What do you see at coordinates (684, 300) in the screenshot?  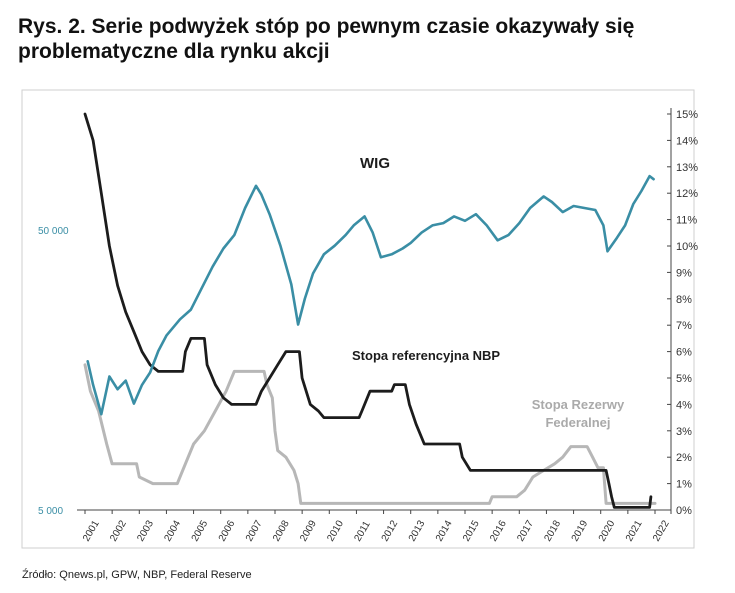 I see `right-axis-tick-label: 8%` at bounding box center [684, 300].